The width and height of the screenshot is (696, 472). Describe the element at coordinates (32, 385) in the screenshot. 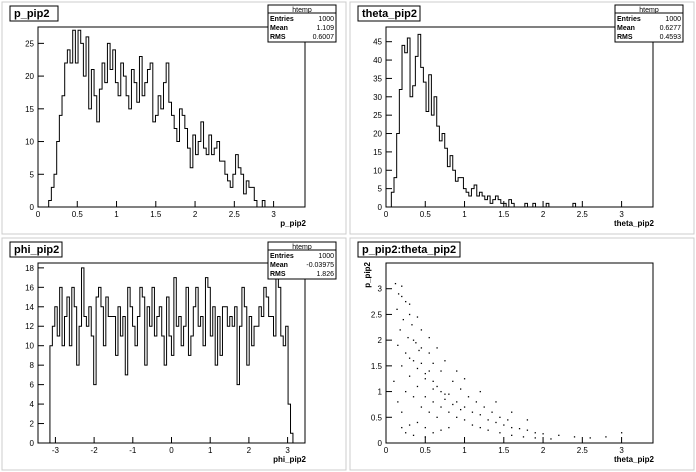

I see `y-tick-label: 6` at that location.